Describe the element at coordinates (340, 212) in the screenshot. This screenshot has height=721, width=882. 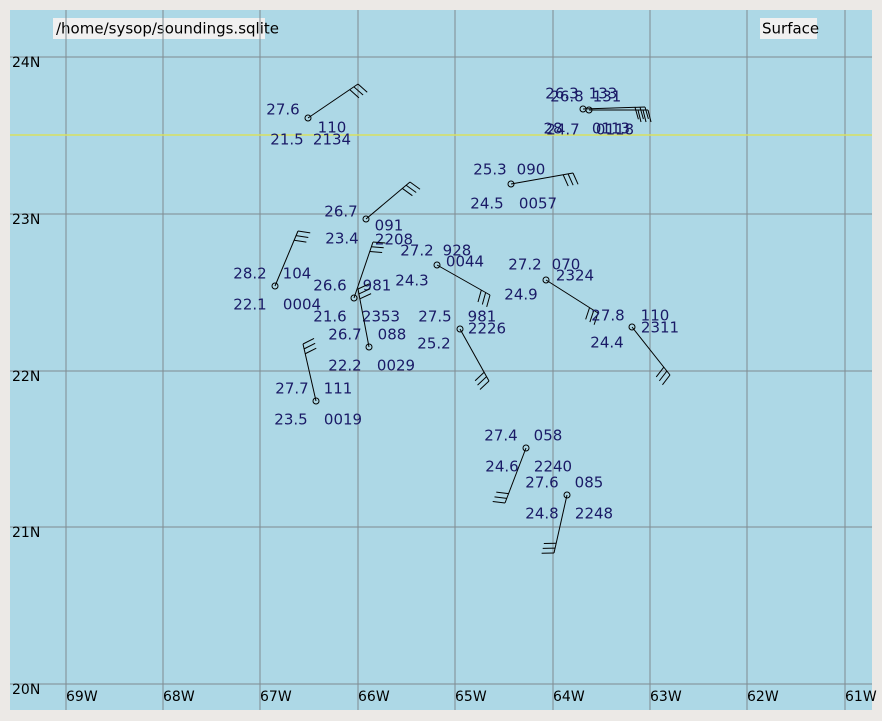
I see `station-temp: 26.7` at that location.